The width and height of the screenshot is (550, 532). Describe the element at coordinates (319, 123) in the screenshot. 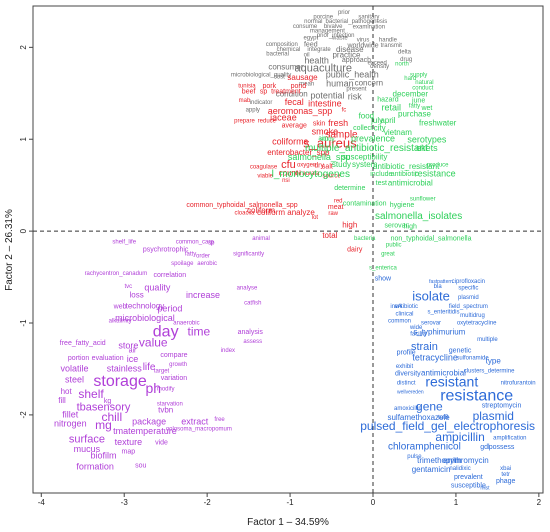

I see `word-label-red: skin` at that location.